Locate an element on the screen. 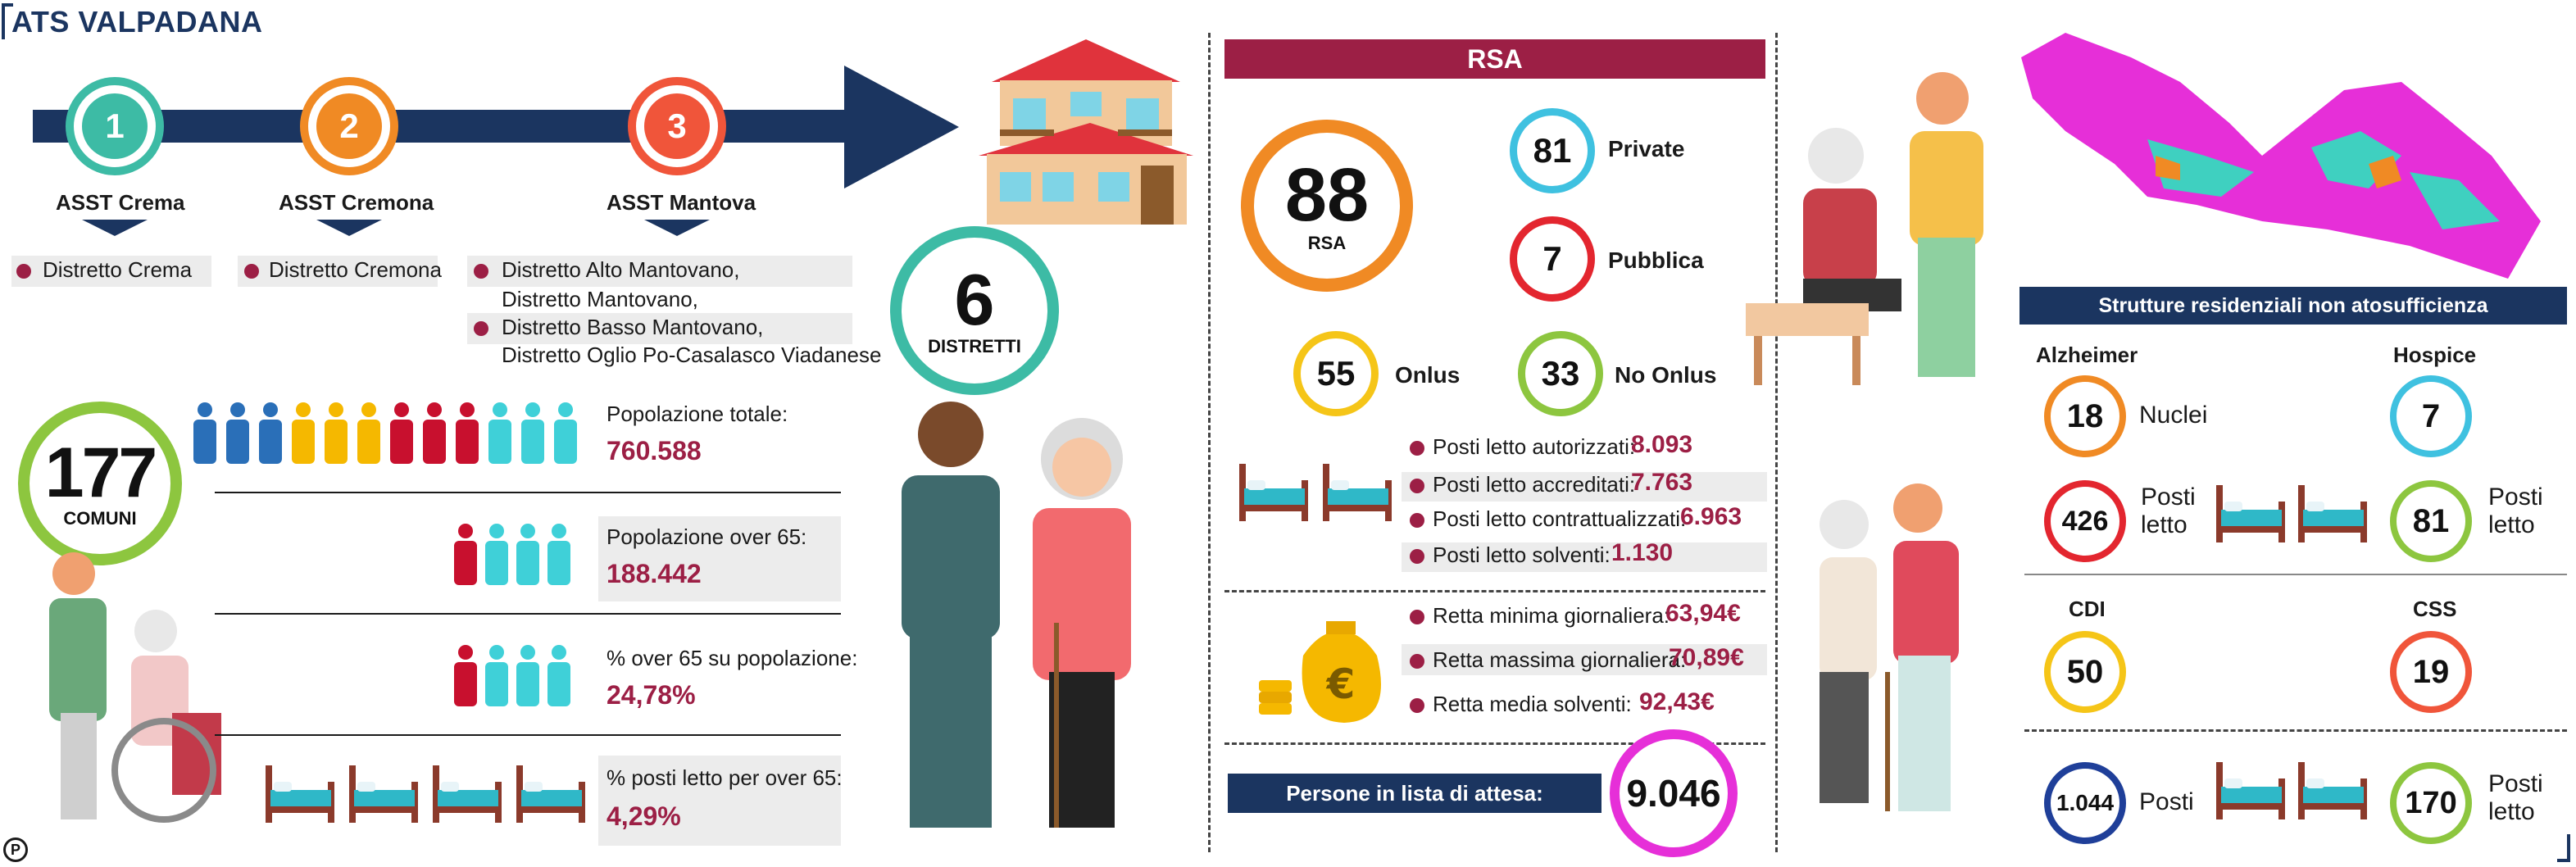 The width and height of the screenshot is (2576, 867). css-posti-badge: 170 is located at coordinates (2431, 803).